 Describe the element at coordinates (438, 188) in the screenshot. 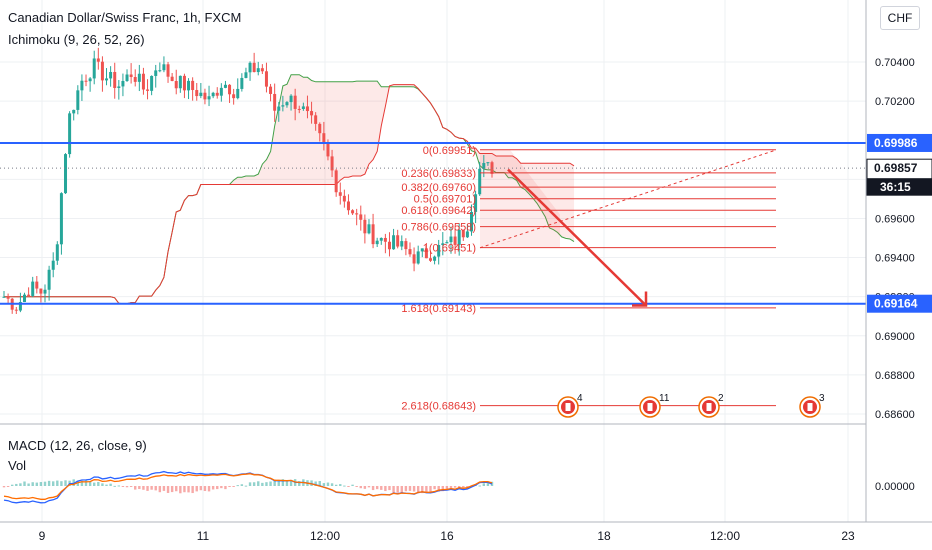

I see `fib-label: 0.382(0.69760)` at that location.